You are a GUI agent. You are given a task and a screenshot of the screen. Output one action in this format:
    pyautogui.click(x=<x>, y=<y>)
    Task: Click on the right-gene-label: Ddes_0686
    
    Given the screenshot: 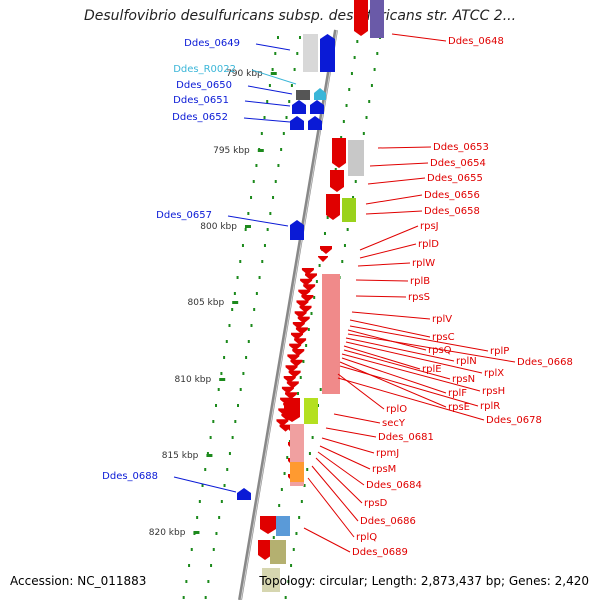 What is the action you would take?
    pyautogui.click(x=388, y=521)
    